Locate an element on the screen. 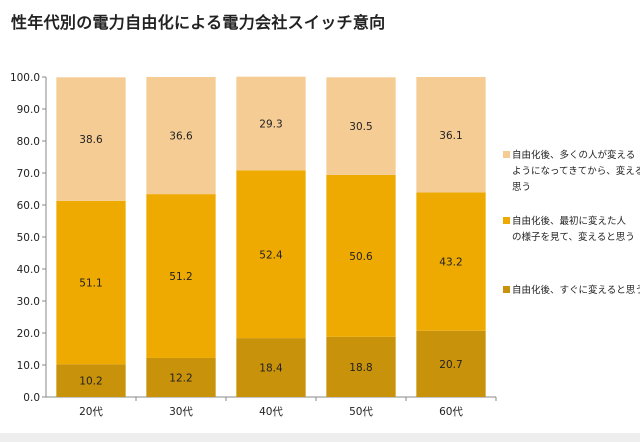 The image size is (640, 442). data-label: 10.2 is located at coordinates (90, 382).